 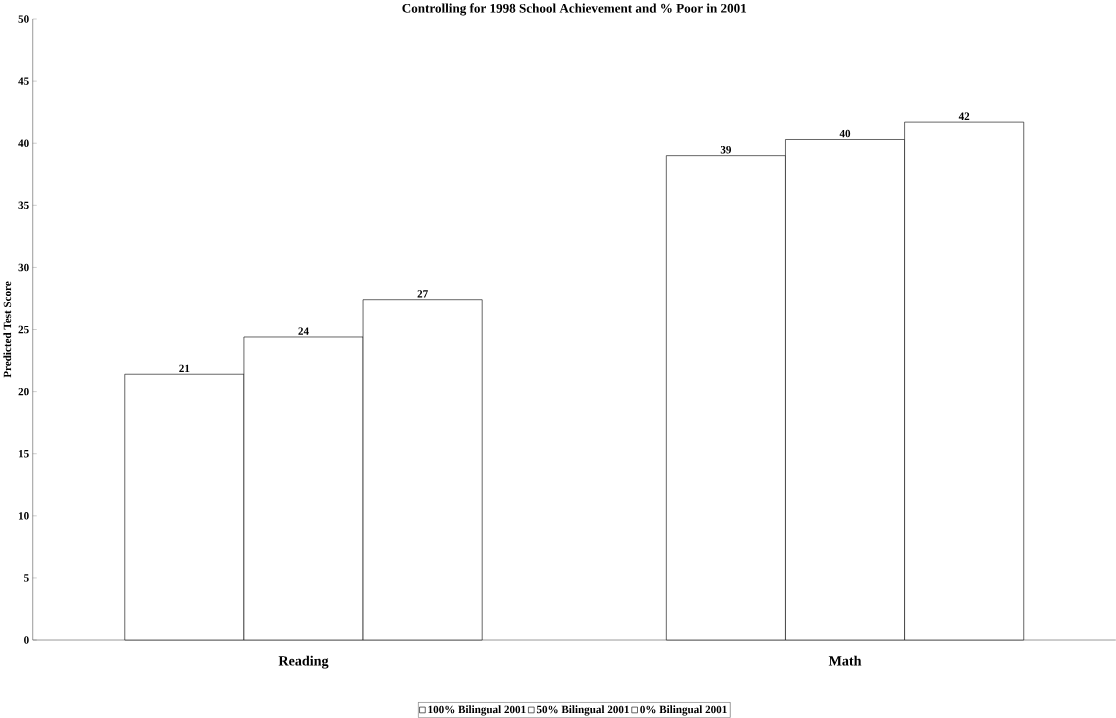 I want to click on data-label: 24, so click(x=303, y=331).